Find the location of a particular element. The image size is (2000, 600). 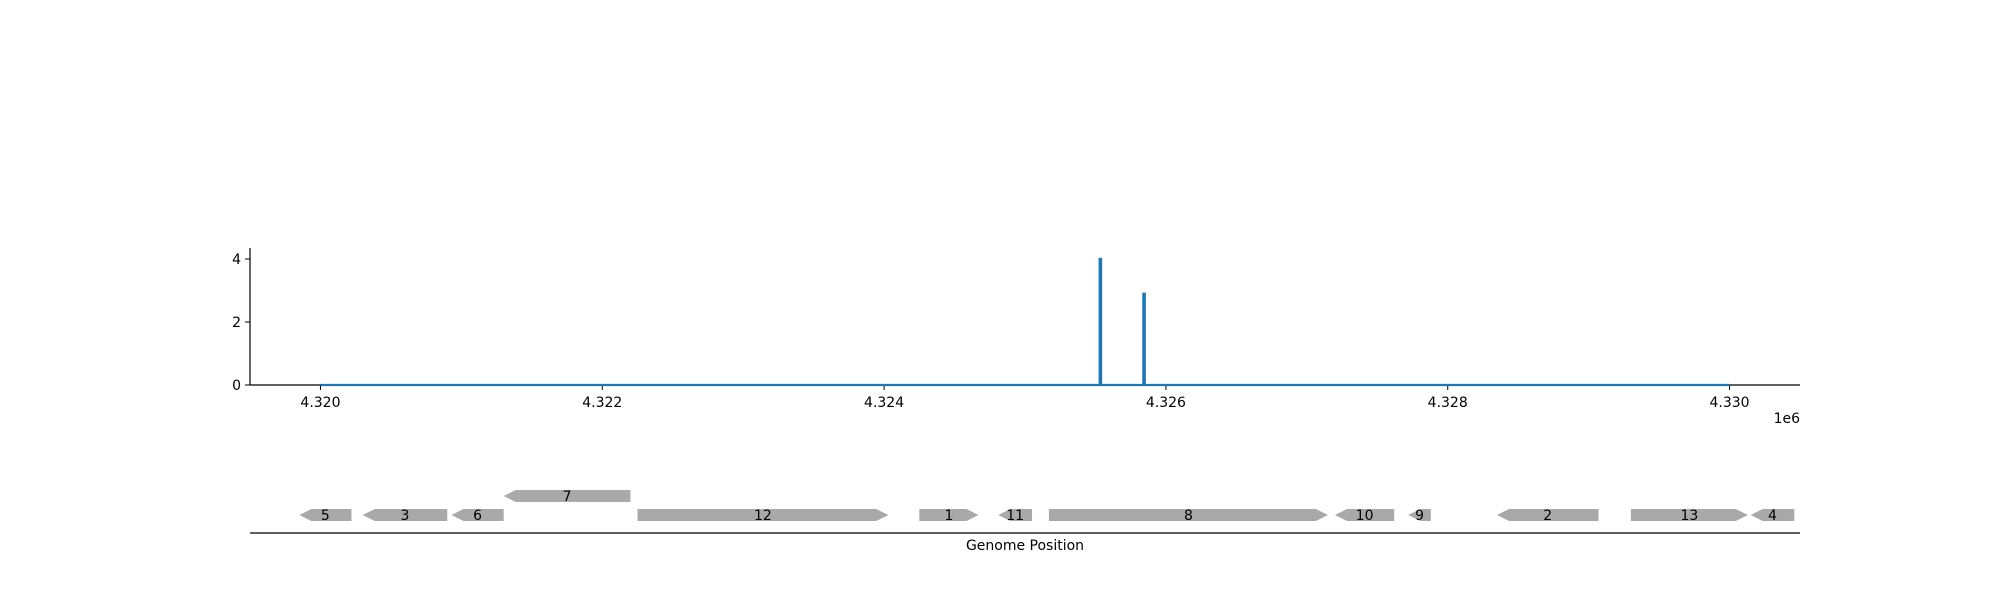

gene-label: 4 is located at coordinates (1772, 516).